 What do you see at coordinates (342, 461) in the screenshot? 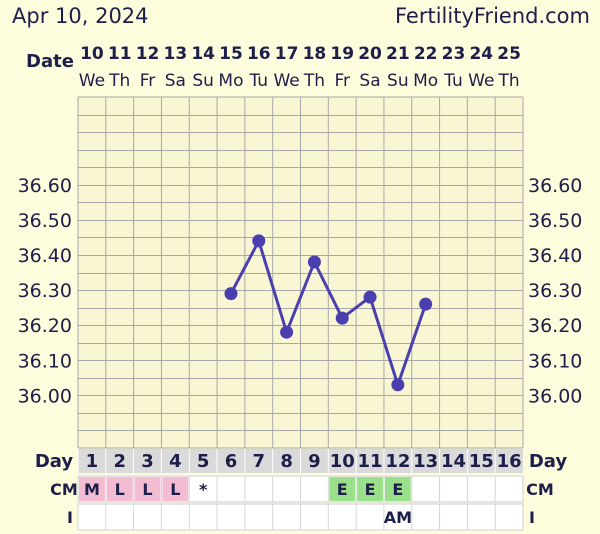
I see `day-number: 10` at bounding box center [342, 461].